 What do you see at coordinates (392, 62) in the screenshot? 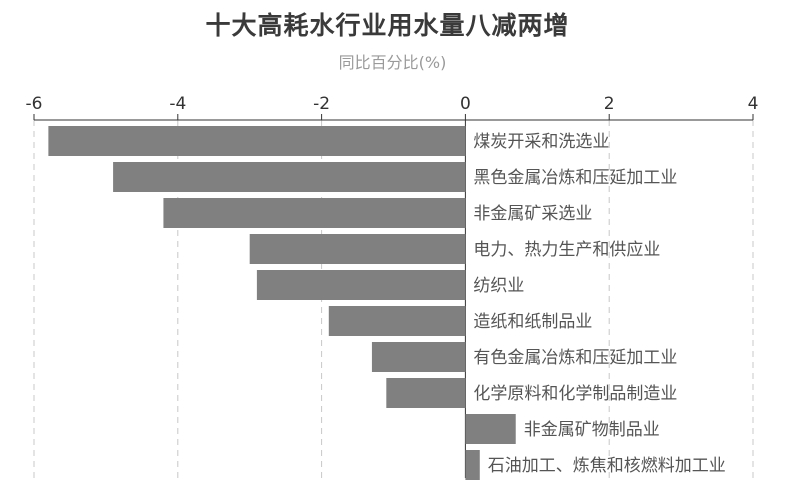
I see `chart-subtitle: 同比百分比(%)` at bounding box center [392, 62].